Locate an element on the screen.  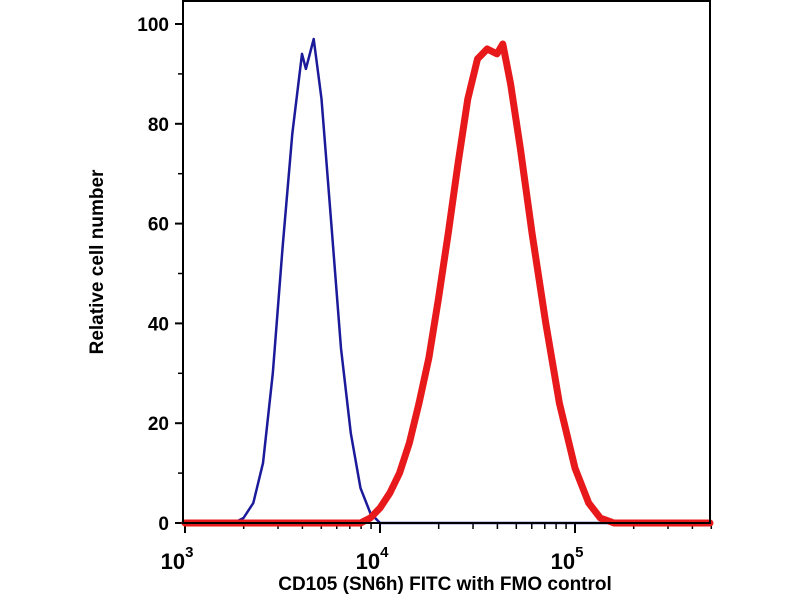
x-tick-exponent: 4 is located at coordinates (384, 552).